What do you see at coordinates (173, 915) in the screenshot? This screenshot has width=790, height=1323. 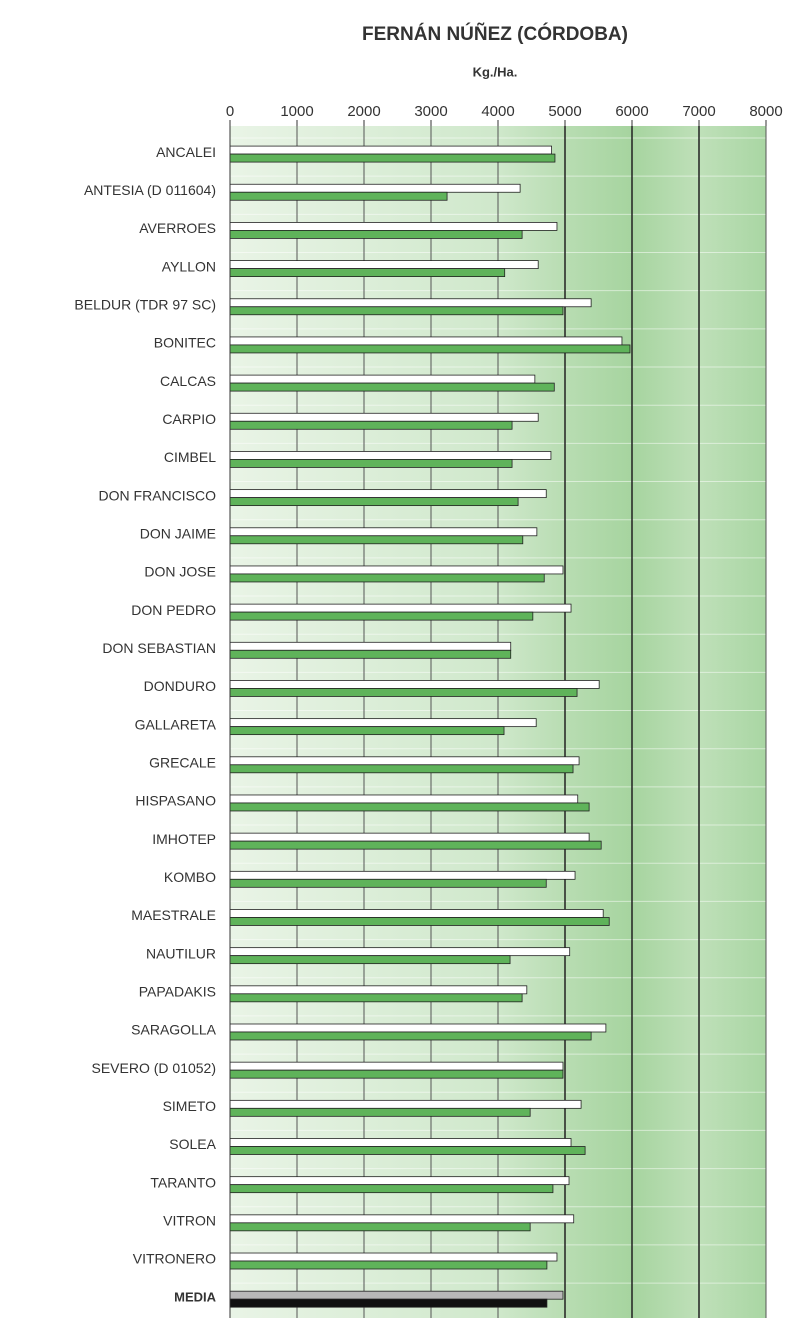 I see `y-tick-label: MAESTRALE` at bounding box center [173, 915].